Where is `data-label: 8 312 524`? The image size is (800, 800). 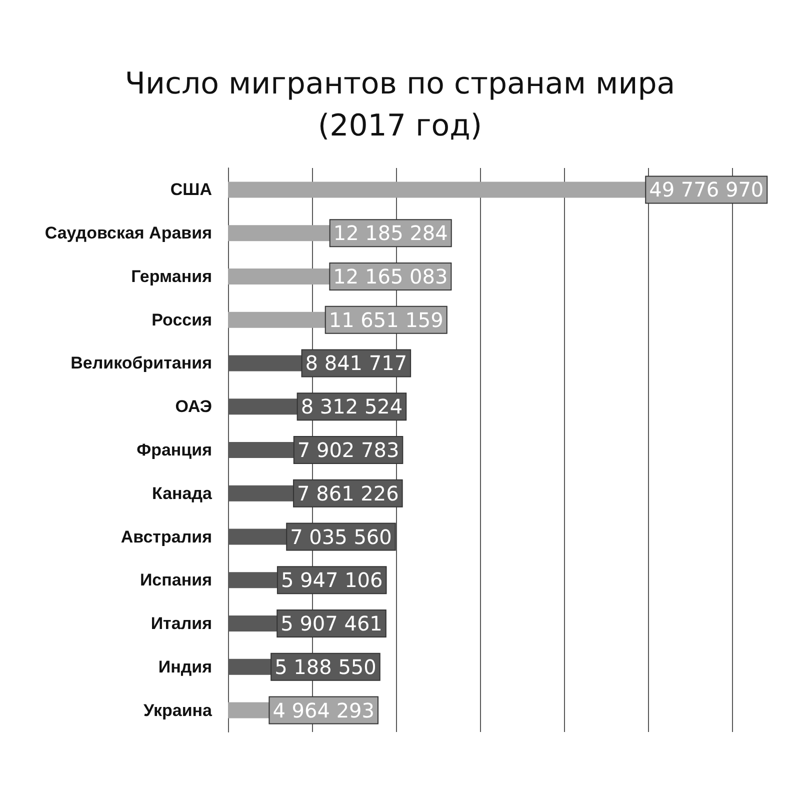 data-label: 8 312 524 is located at coordinates (351, 406).